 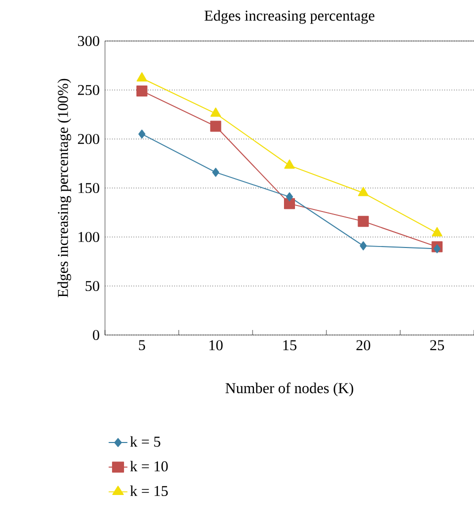 I want to click on x-tick-label: 10, so click(x=215, y=345).